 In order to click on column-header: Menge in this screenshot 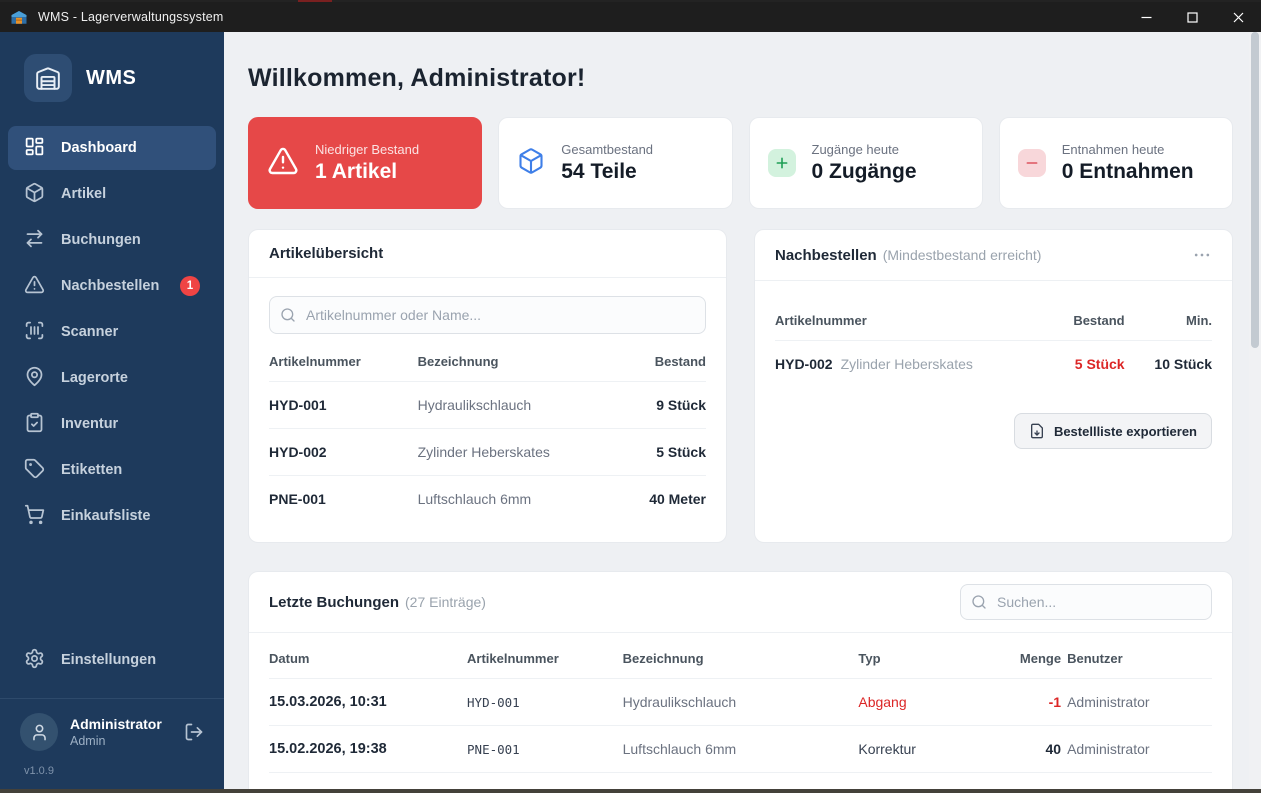, I will do `click(1040, 658)`.